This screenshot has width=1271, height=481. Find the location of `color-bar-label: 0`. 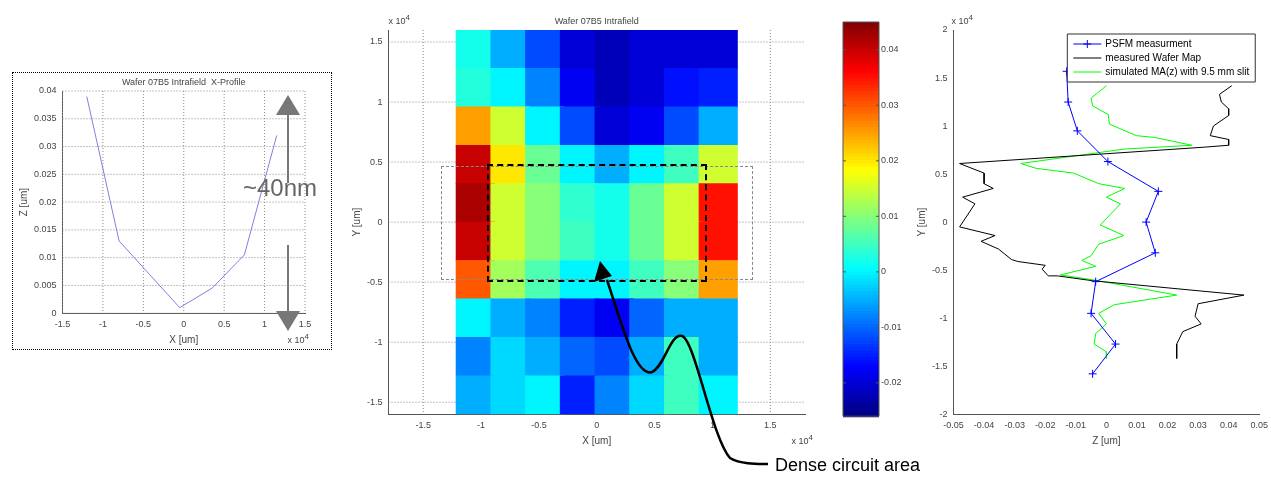

color-bar-label: 0 is located at coordinates (884, 271).